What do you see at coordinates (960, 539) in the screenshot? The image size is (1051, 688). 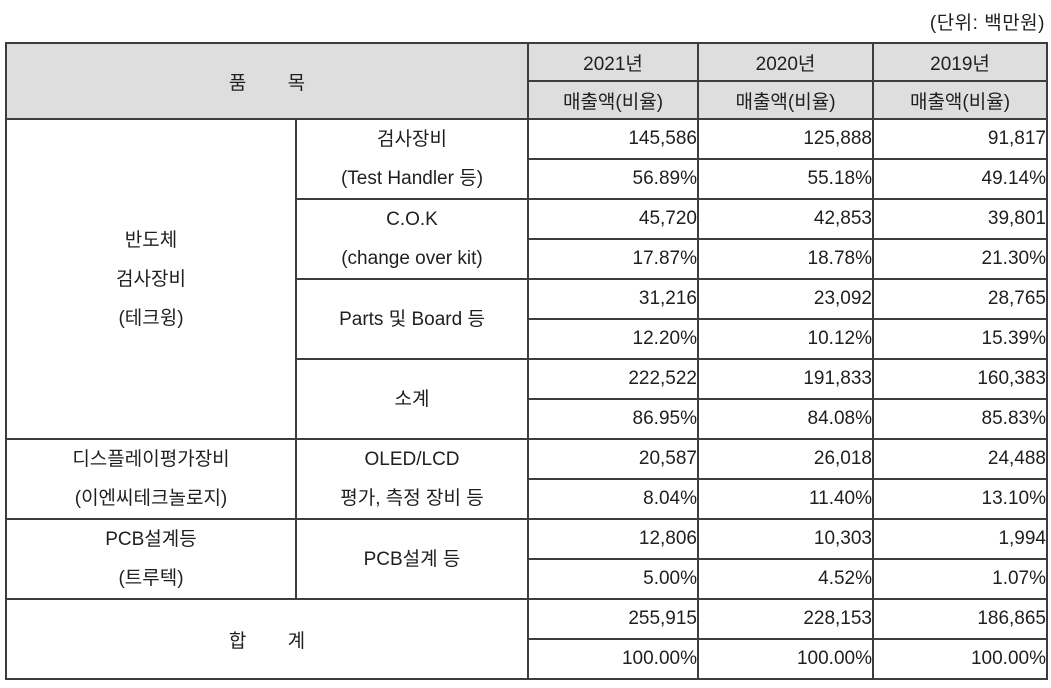 I see `sales-cell: 1,994` at bounding box center [960, 539].